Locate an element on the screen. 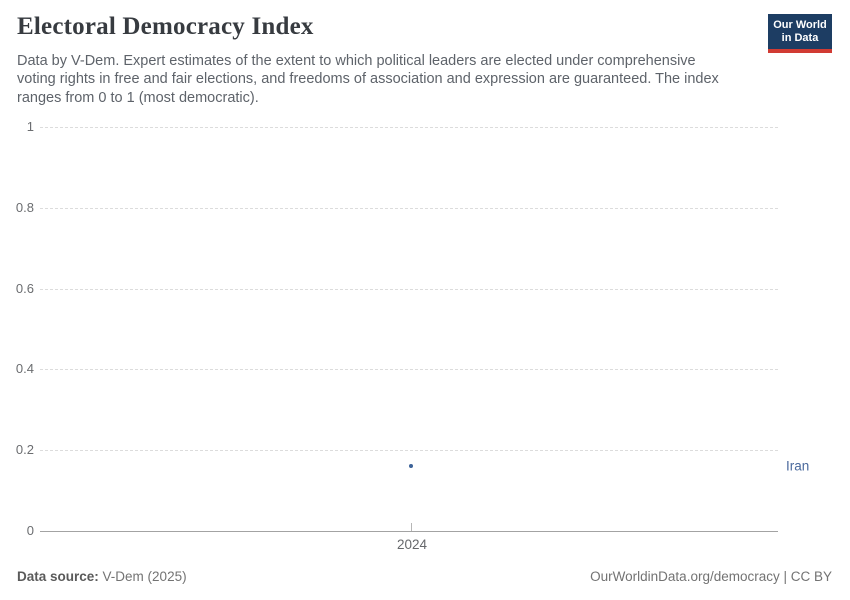  owid-logo-line1: Our World is located at coordinates (800, 25).